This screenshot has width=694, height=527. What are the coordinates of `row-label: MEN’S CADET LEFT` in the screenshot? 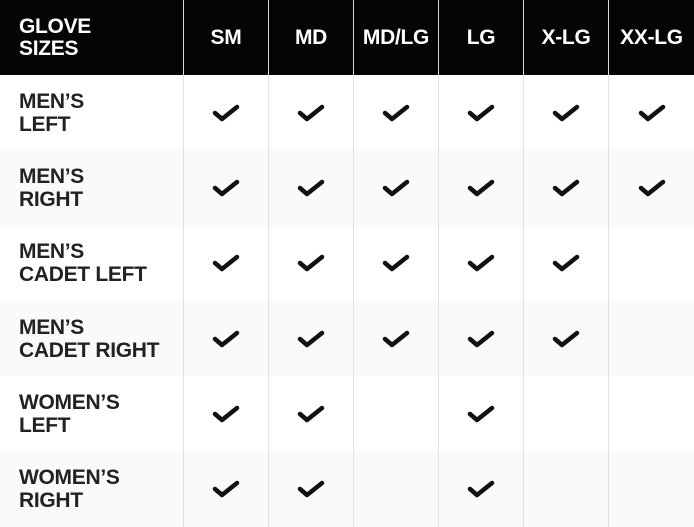 It's located at (83, 263).